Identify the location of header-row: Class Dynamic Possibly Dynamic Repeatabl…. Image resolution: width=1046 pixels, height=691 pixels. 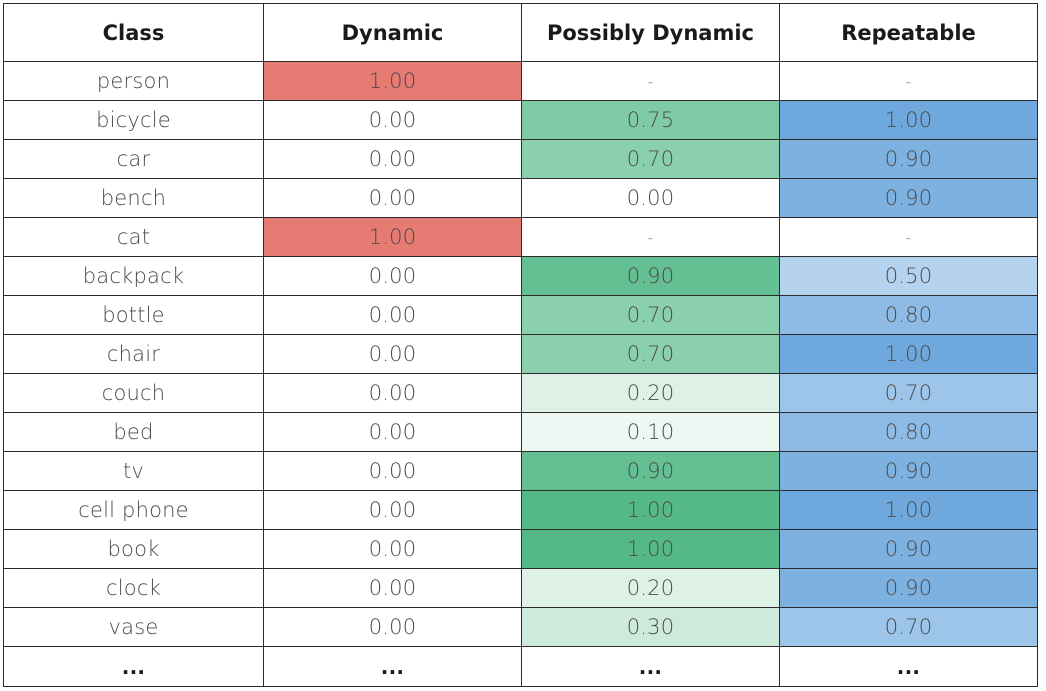
(520, 32).